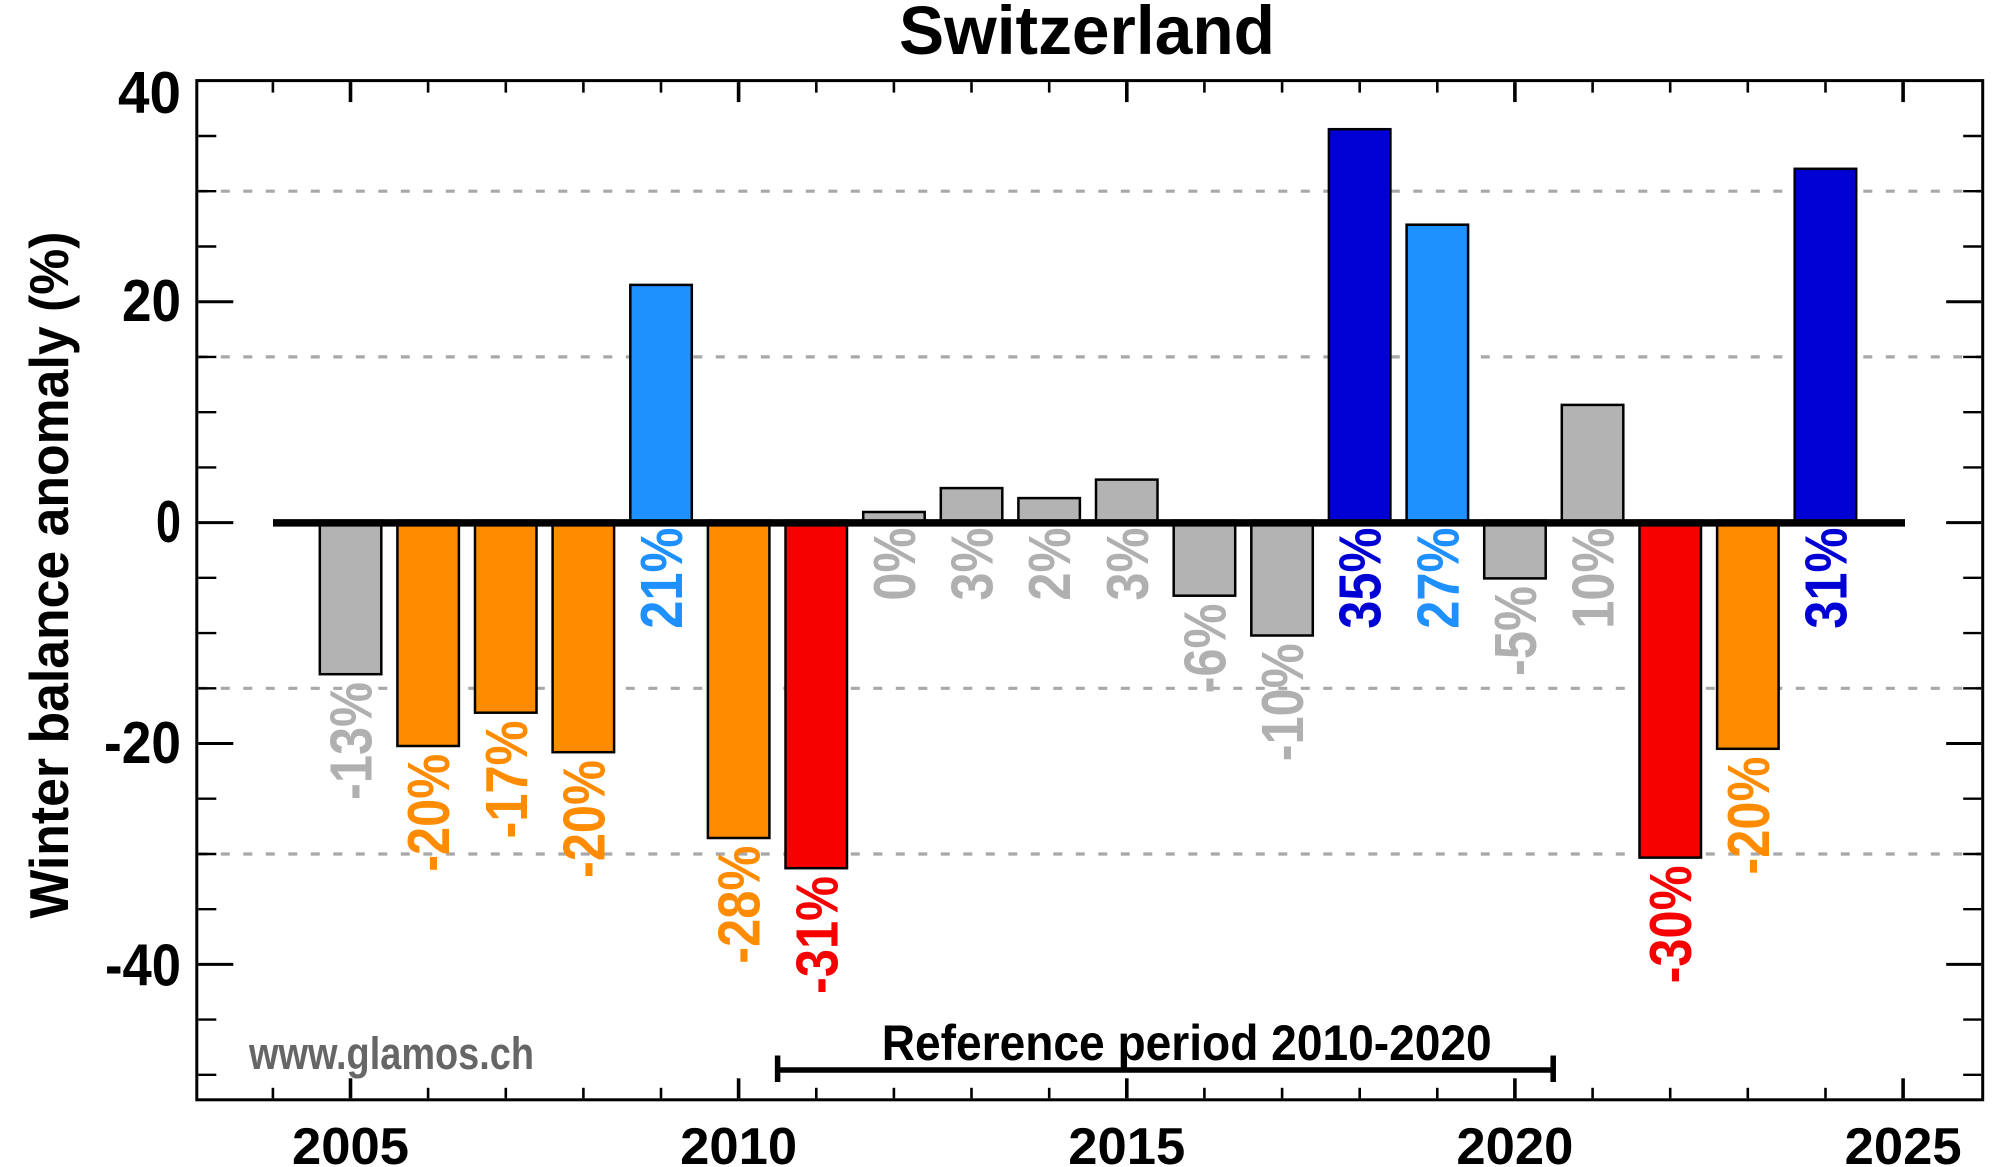 The image size is (2000, 1167). What do you see at coordinates (149, 93) in the screenshot?
I see `svg-text: 40` at bounding box center [149, 93].